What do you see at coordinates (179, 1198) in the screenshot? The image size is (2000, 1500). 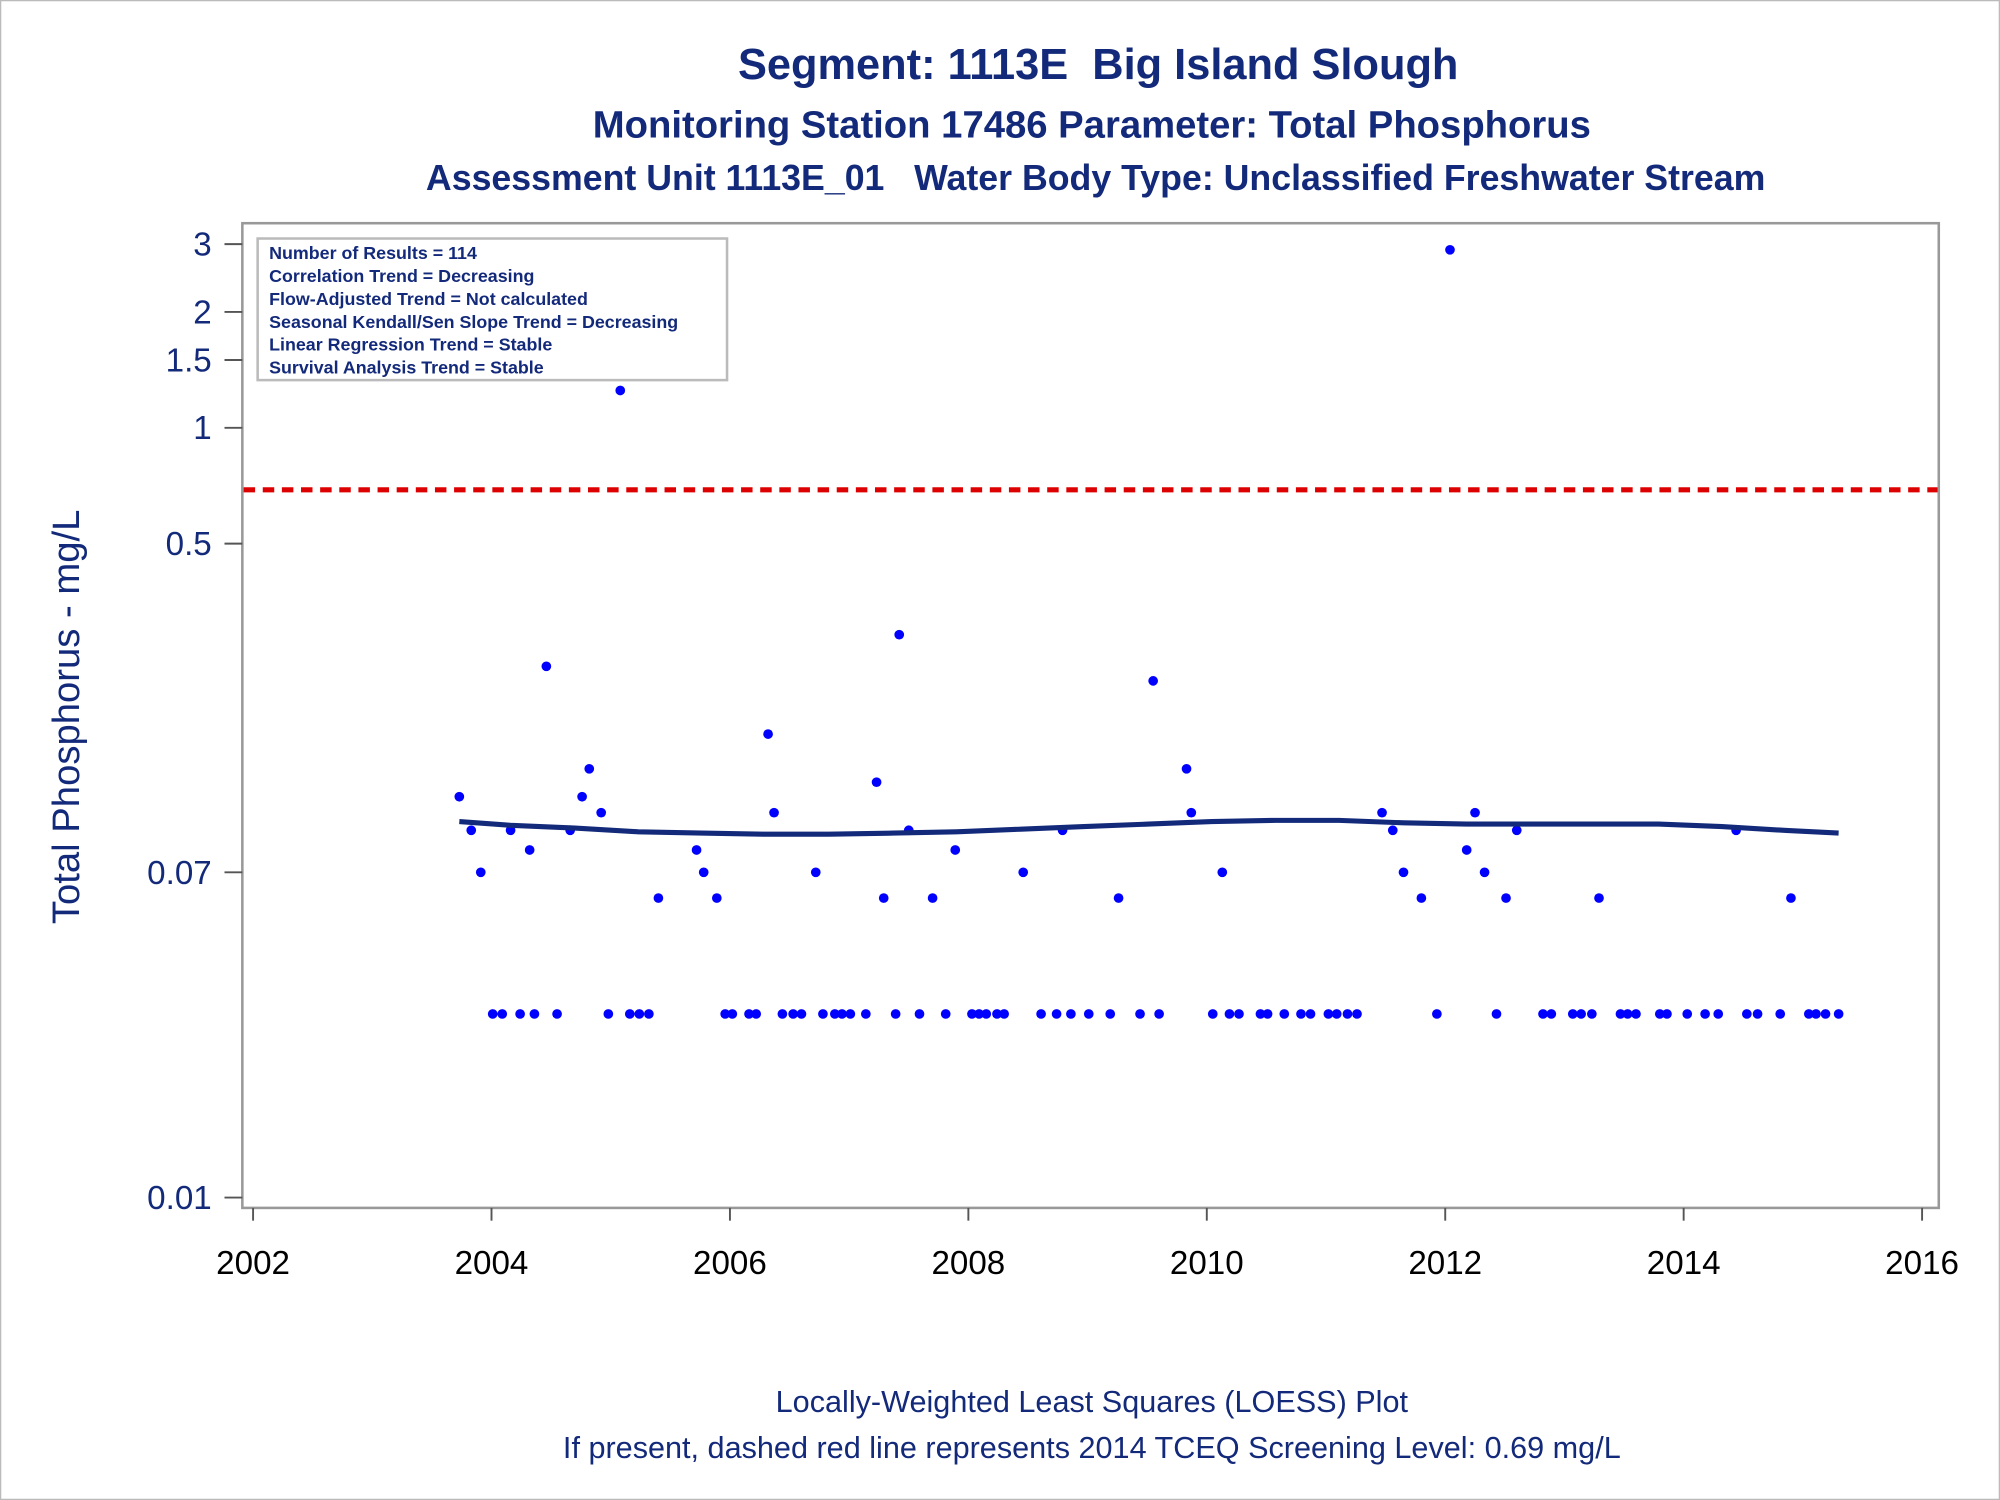 I see `y-tick-label: 0.01` at bounding box center [179, 1198].